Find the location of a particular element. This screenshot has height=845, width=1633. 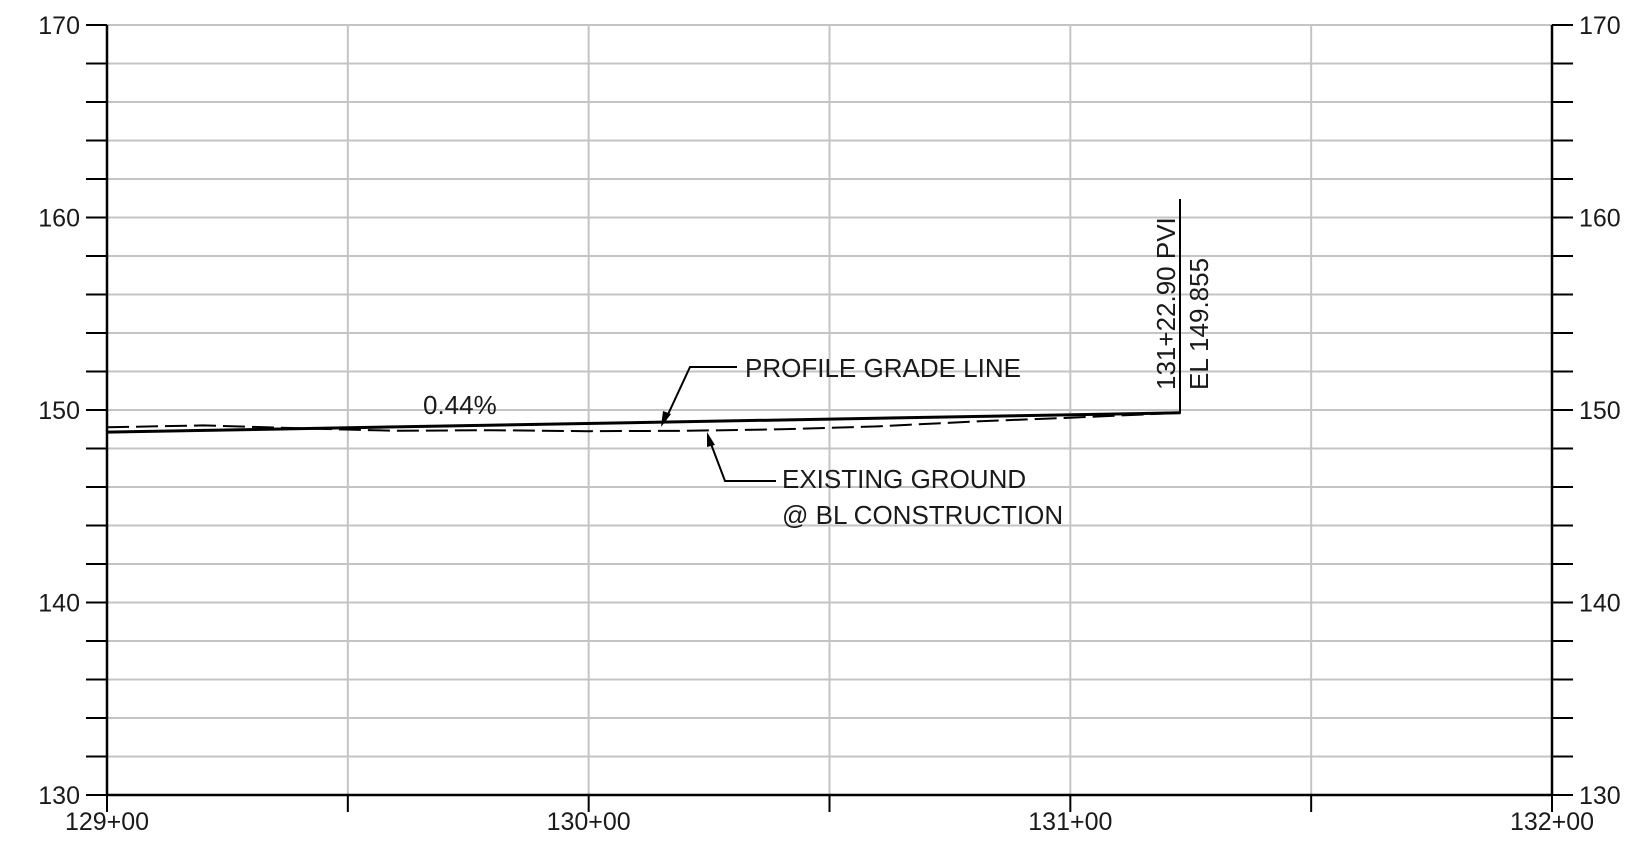

y-tick-label-left: 170 is located at coordinates (59, 26).